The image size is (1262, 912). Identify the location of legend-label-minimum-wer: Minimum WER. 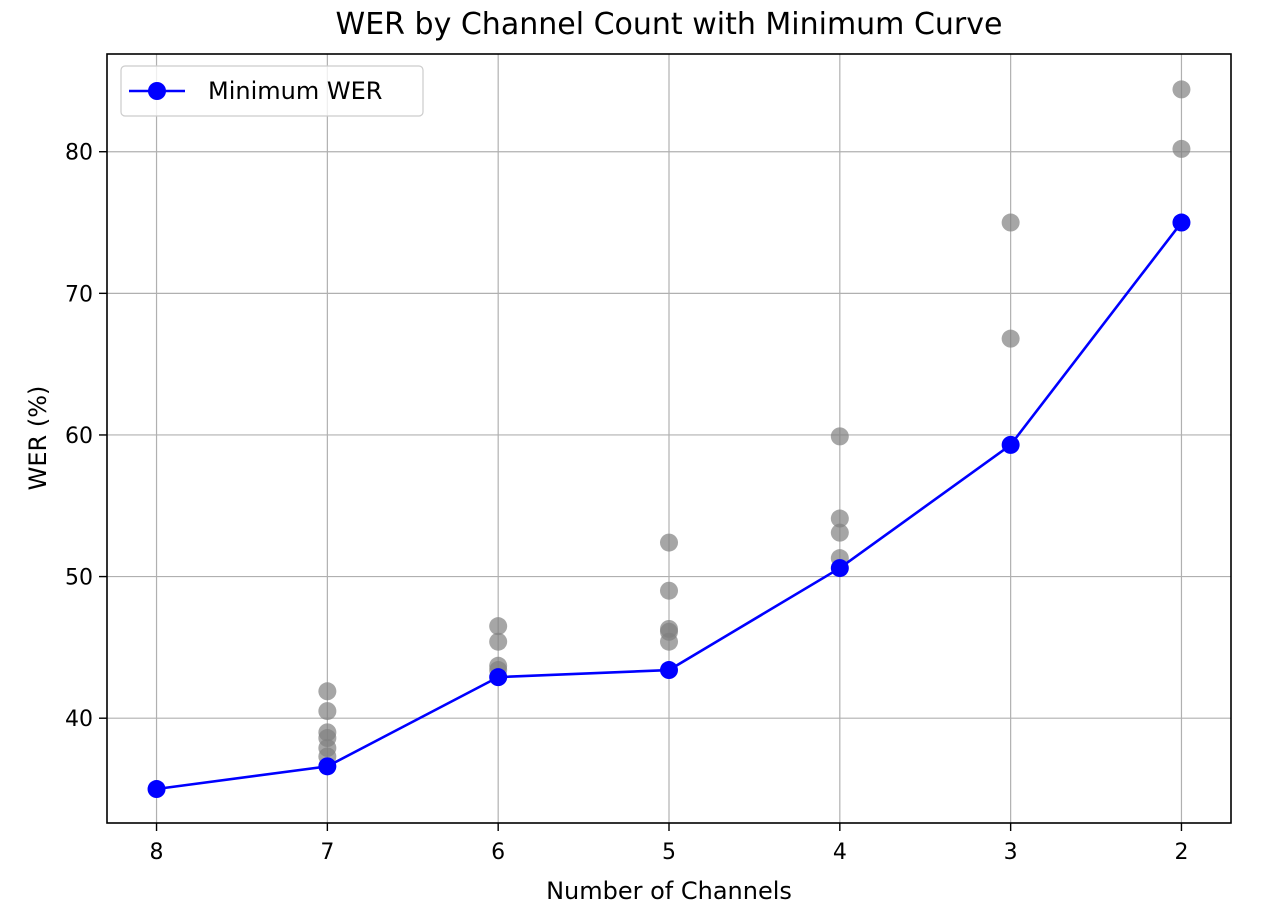
(295, 91).